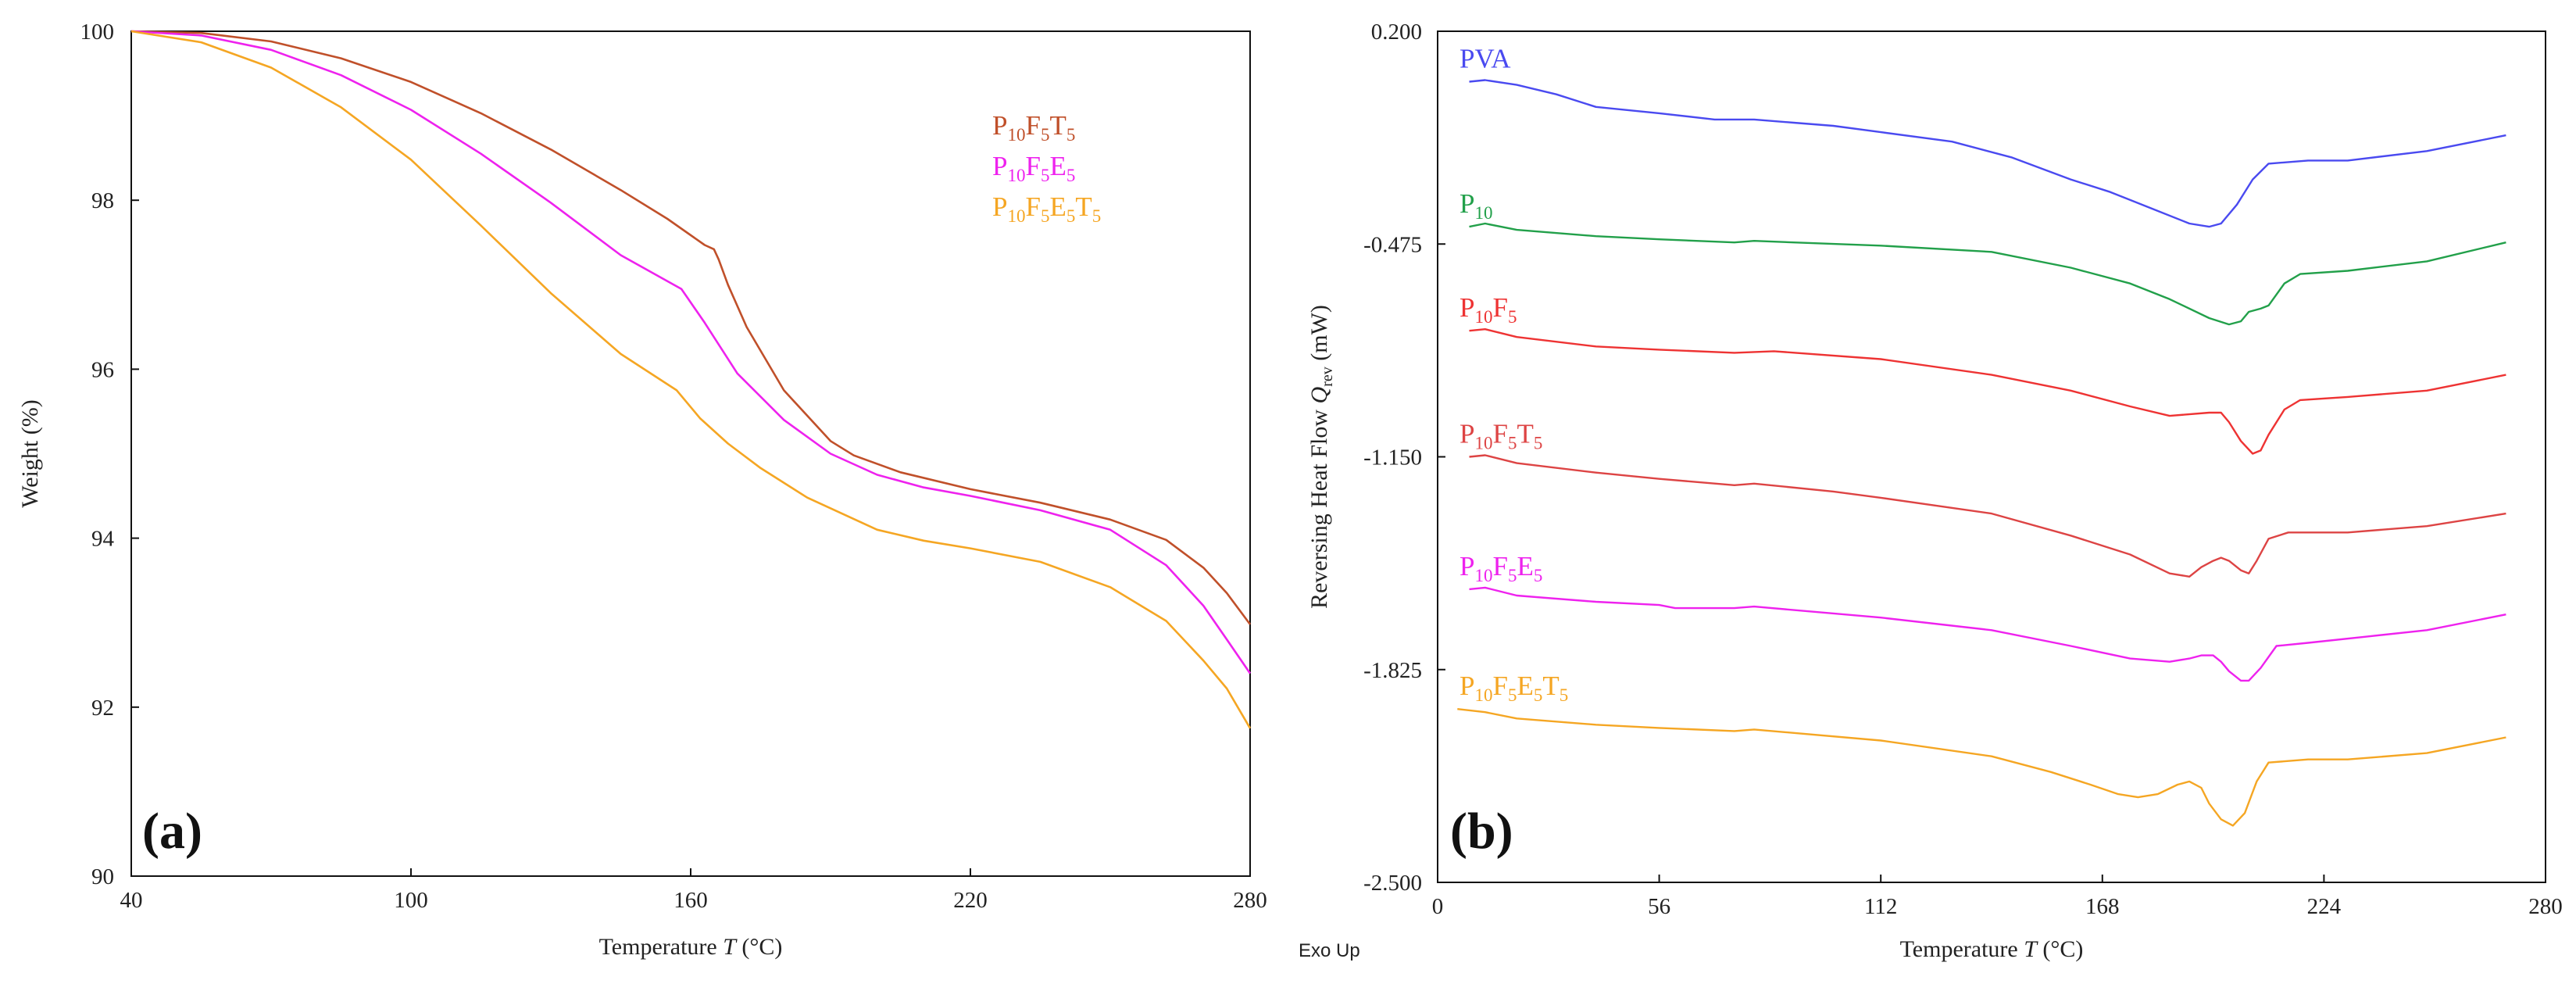 The width and height of the screenshot is (2576, 991). I want to click on y-tick-label: 94, so click(103, 539).